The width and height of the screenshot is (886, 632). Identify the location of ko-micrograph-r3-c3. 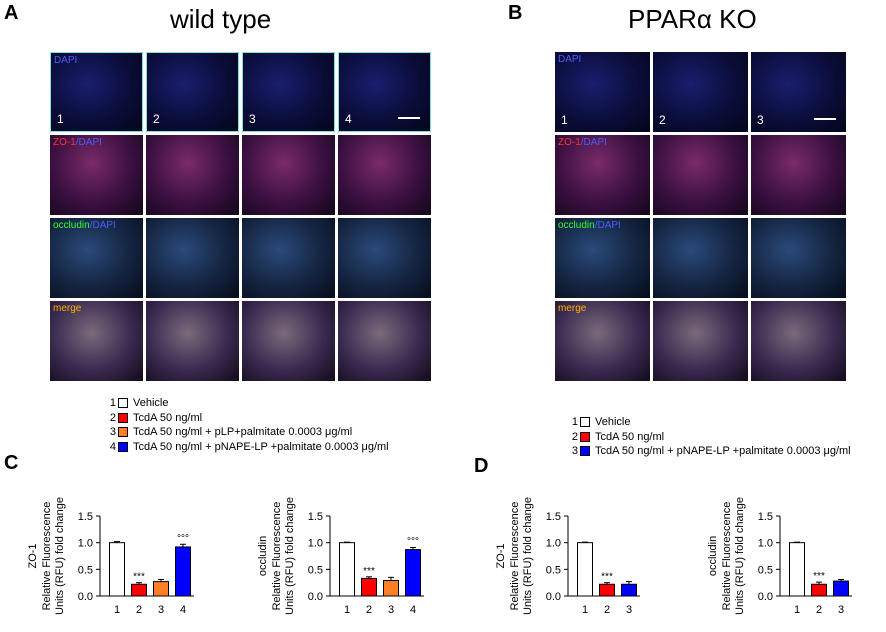
(798, 258).